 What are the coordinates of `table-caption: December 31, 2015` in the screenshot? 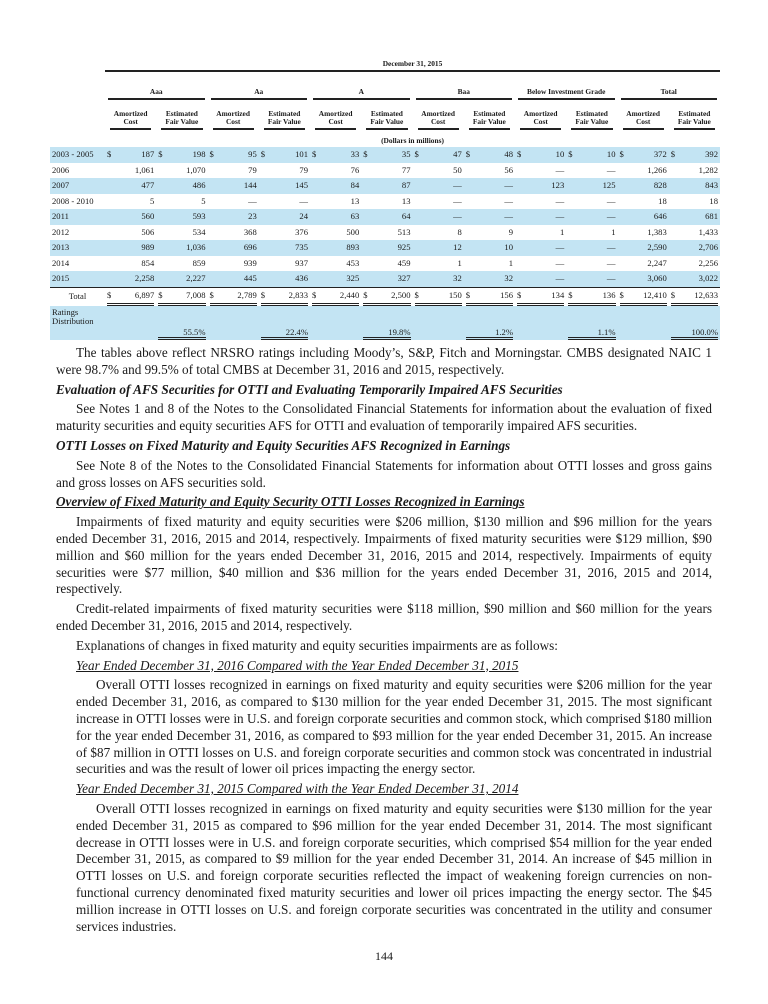 It's located at (412, 65).